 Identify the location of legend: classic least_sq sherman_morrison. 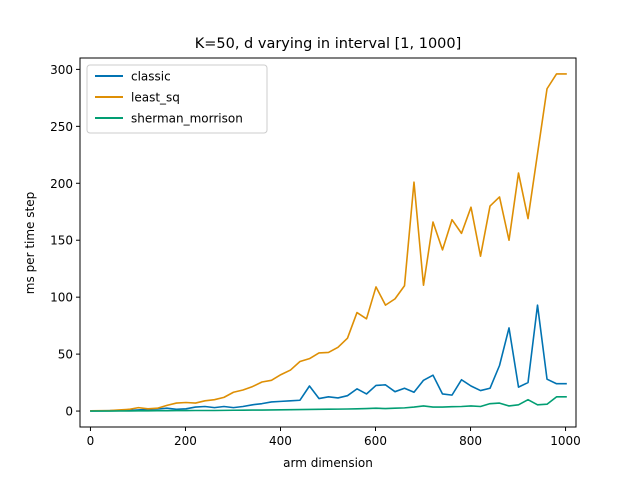
(177, 99).